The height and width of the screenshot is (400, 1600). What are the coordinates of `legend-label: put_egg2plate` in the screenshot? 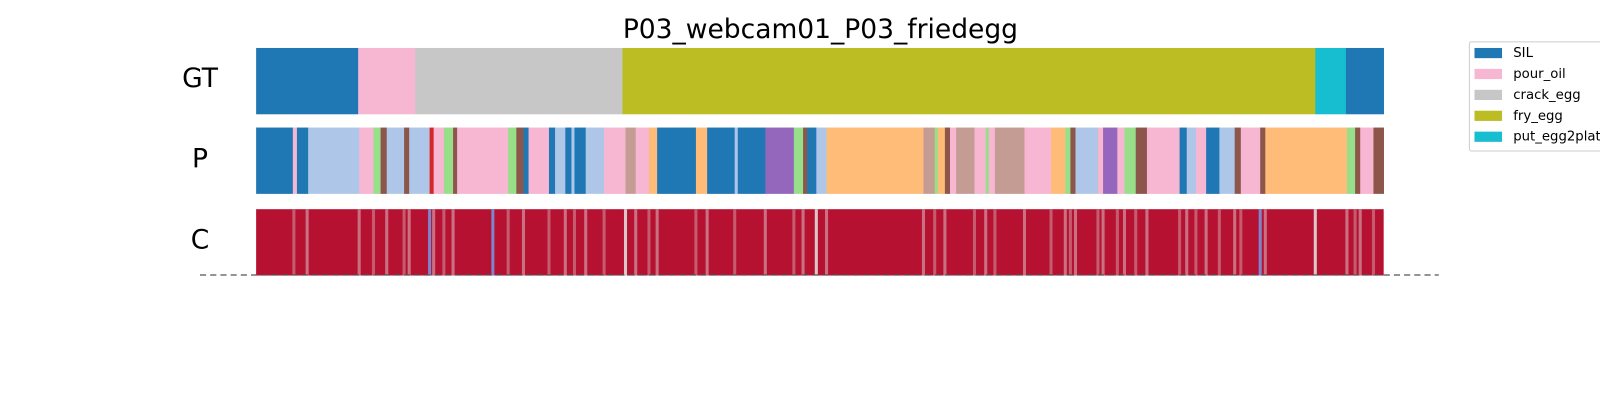 It's located at (1556, 137).